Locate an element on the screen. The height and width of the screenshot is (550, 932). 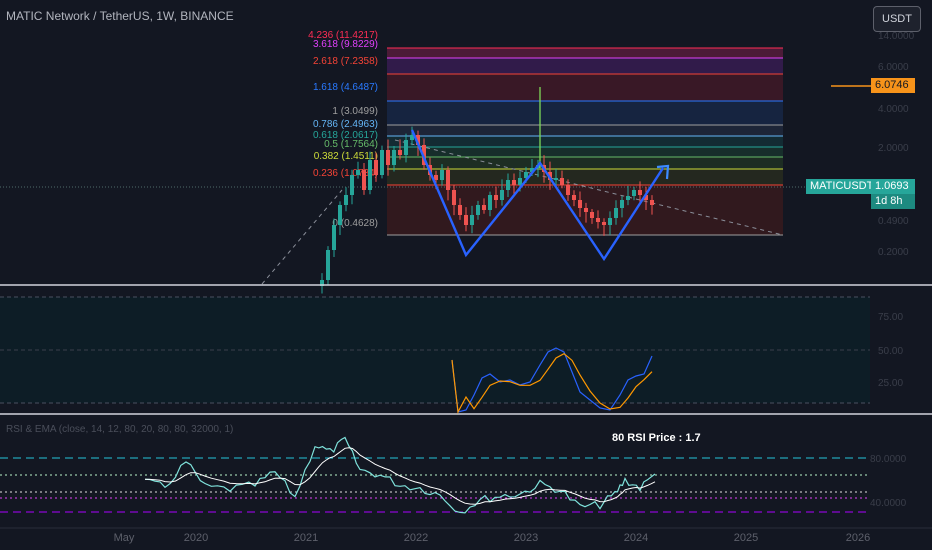
fib-label-0.786: 0.786 (2.4963) is located at coordinates (345, 124).